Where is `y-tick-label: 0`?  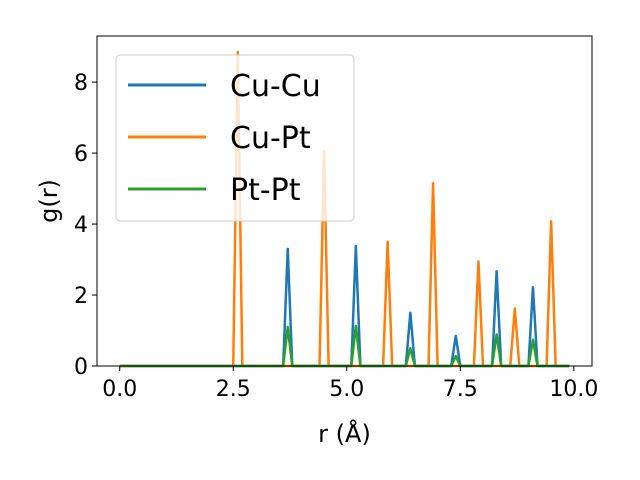 y-tick-label: 0 is located at coordinates (81, 367).